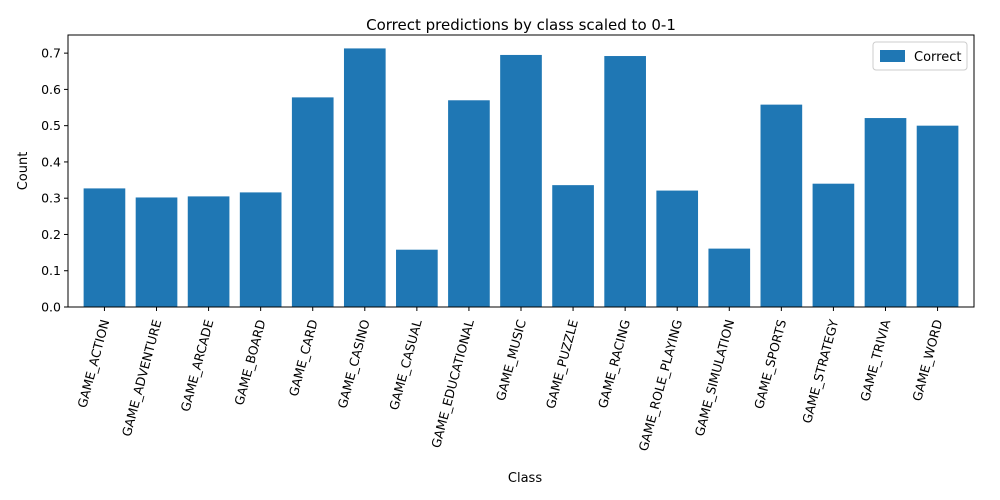  I want to click on x-tick-label: GAME_EDUCATIONAL, so click(452, 384).